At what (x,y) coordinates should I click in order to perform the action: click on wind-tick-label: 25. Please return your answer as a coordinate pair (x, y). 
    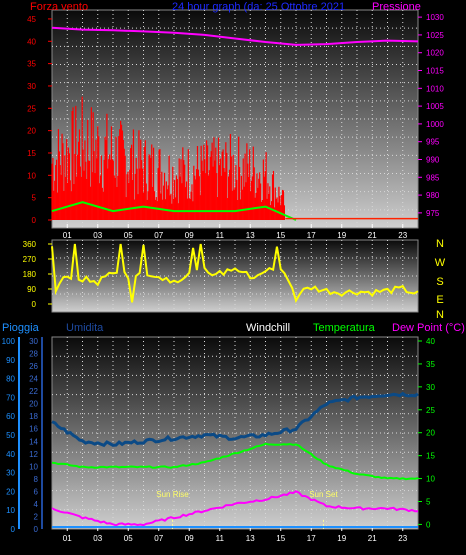
    Looking at the image, I should click on (31, 108).